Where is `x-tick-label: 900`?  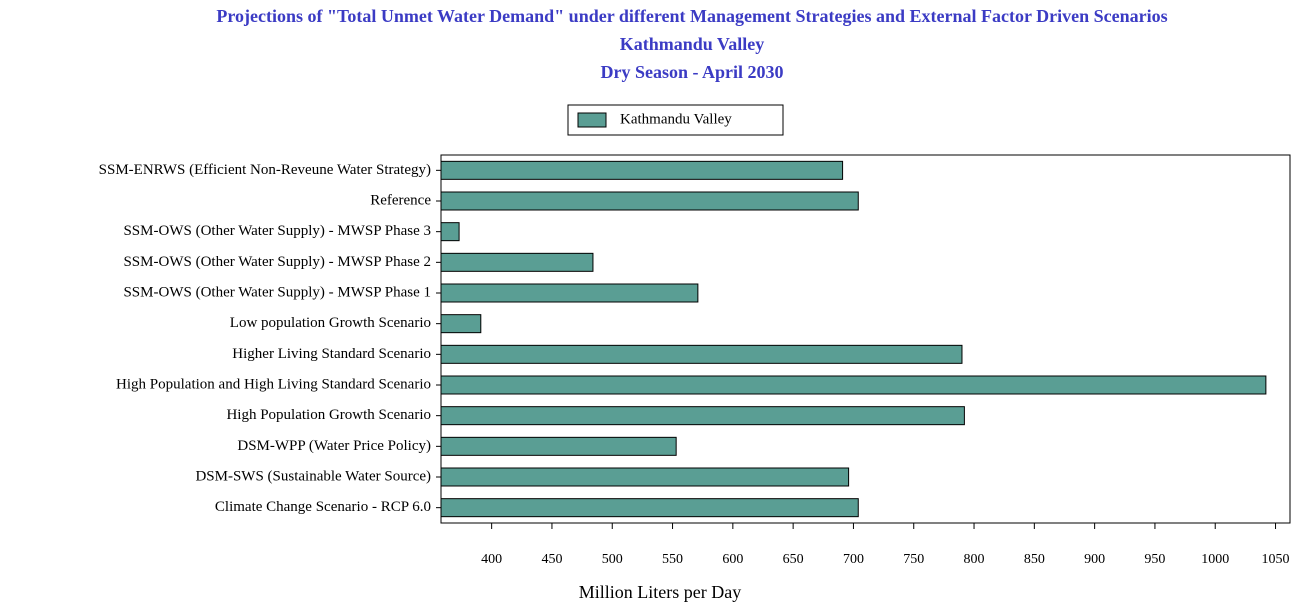
x-tick-label: 900 is located at coordinates (1094, 559).